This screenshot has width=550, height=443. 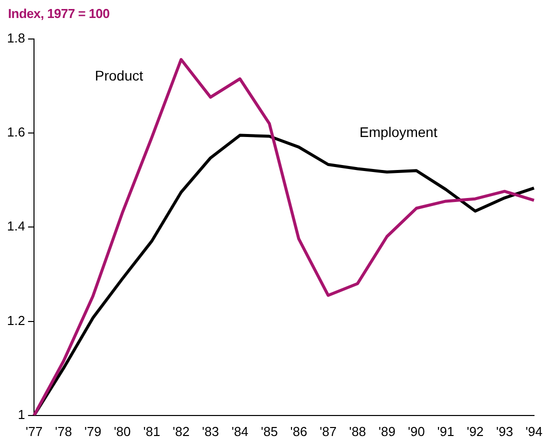 What do you see at coordinates (534, 431) in the screenshot?
I see `x-tick-label: '94` at bounding box center [534, 431].